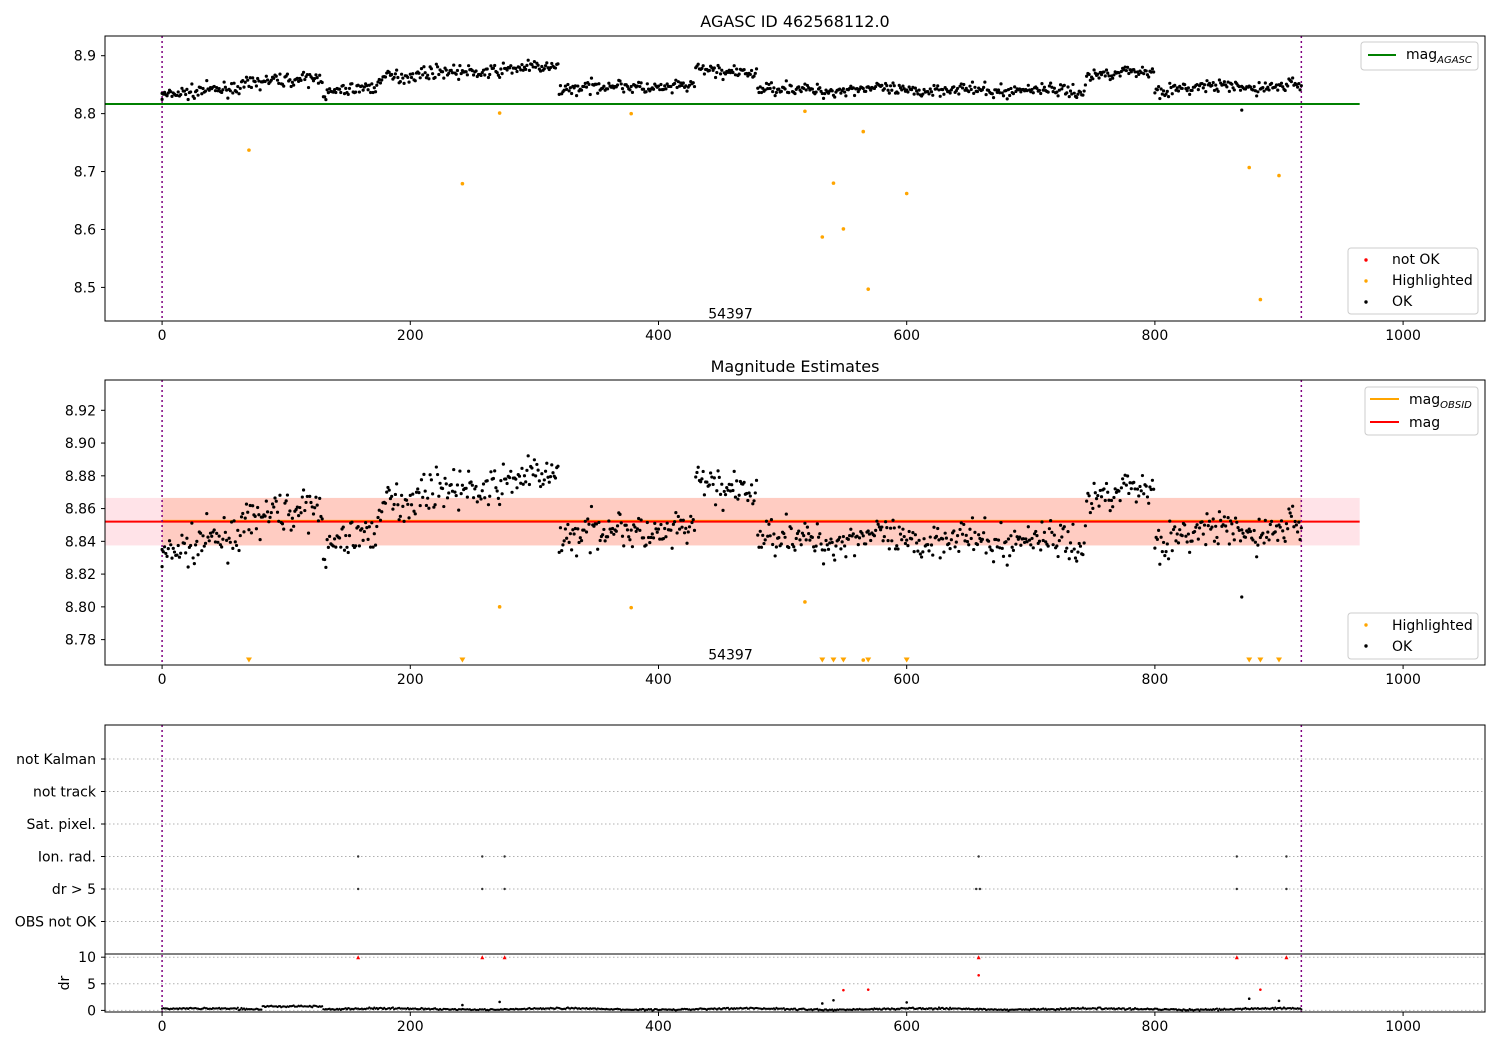 The image size is (1500, 1050). What do you see at coordinates (1424, 400) in the screenshot?
I see `legend-label: mag` at bounding box center [1424, 400].